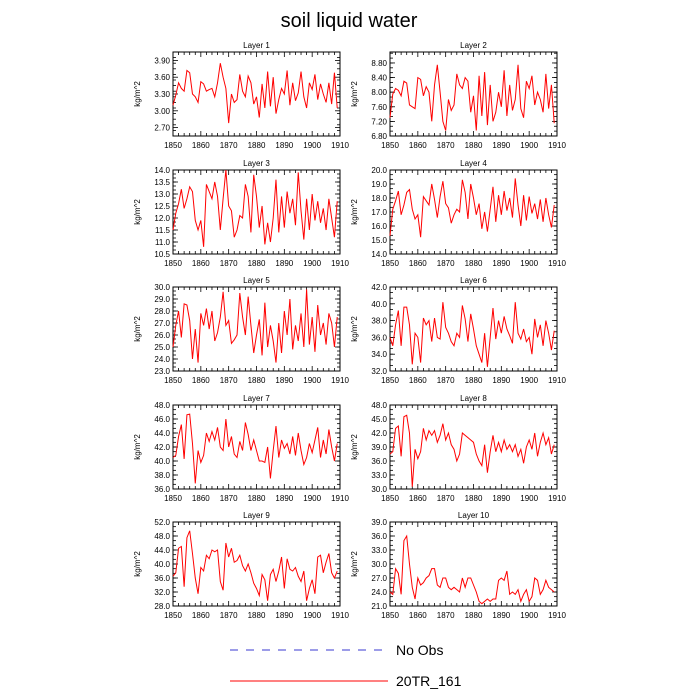 The width and height of the screenshot is (700, 700). I want to click on legend: No Obs 20TR_161, so click(346, 665).